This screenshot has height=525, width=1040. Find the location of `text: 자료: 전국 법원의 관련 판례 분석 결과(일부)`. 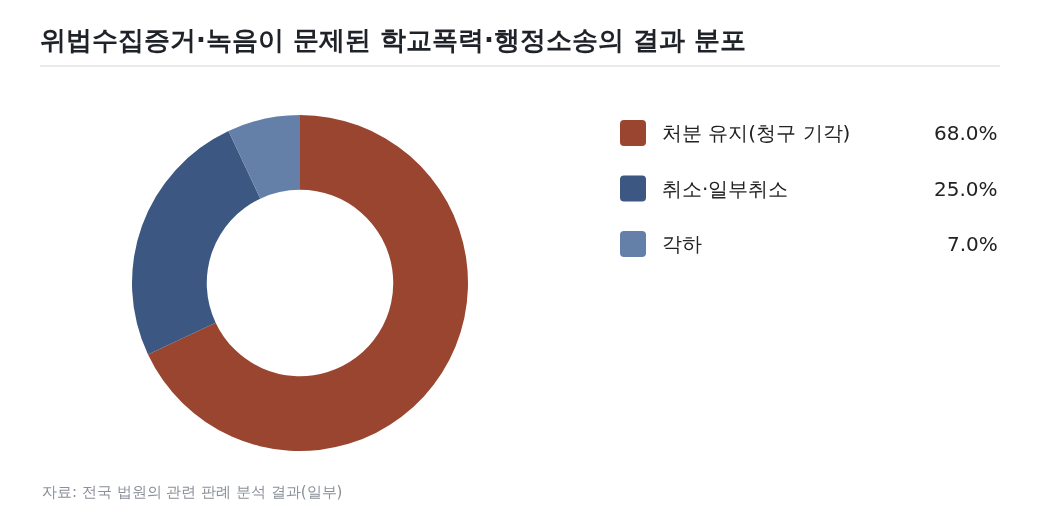

text: 자료: 전국 법원의 관련 판례 분석 결과(일부) is located at coordinates (192, 492).